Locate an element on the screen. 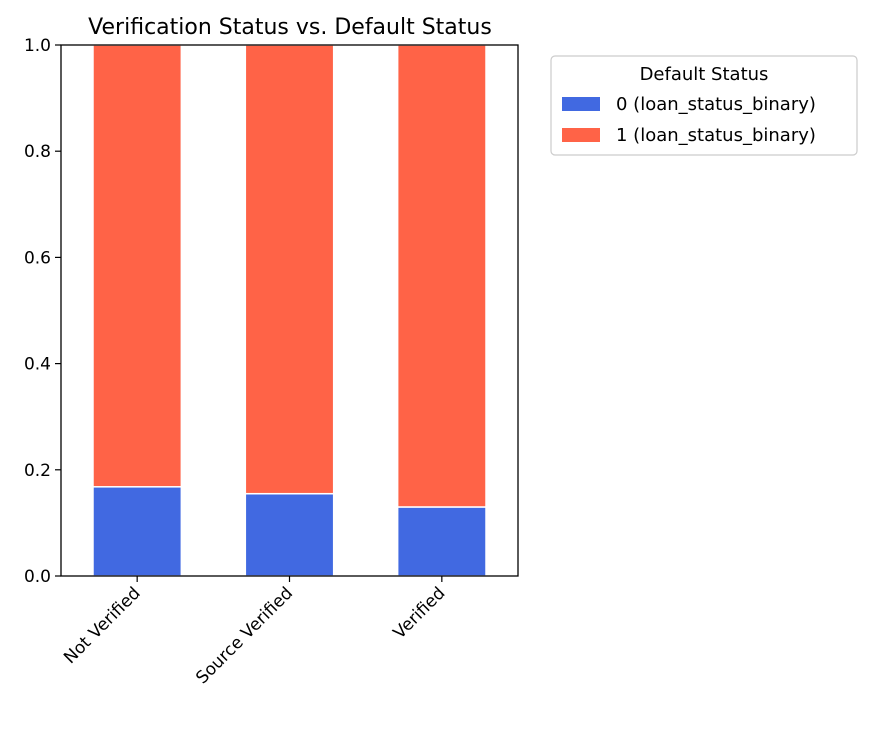  x-tick-label: Not Verified is located at coordinates (102, 625).